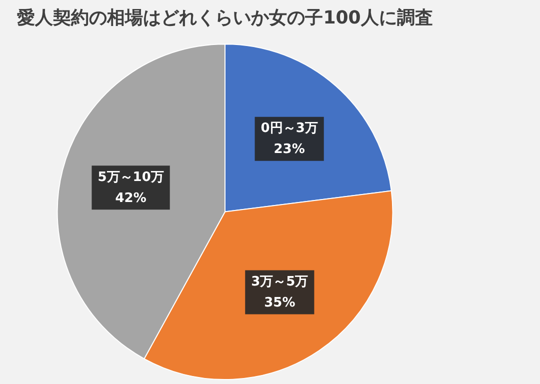 This screenshot has width=540, height=384. I want to click on chart-title: 愛人契約の相場はどれくらいか女の子100人に調査, so click(225, 17).